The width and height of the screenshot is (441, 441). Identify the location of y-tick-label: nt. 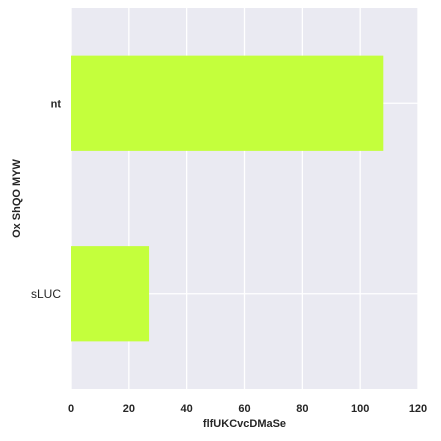
(56, 104).